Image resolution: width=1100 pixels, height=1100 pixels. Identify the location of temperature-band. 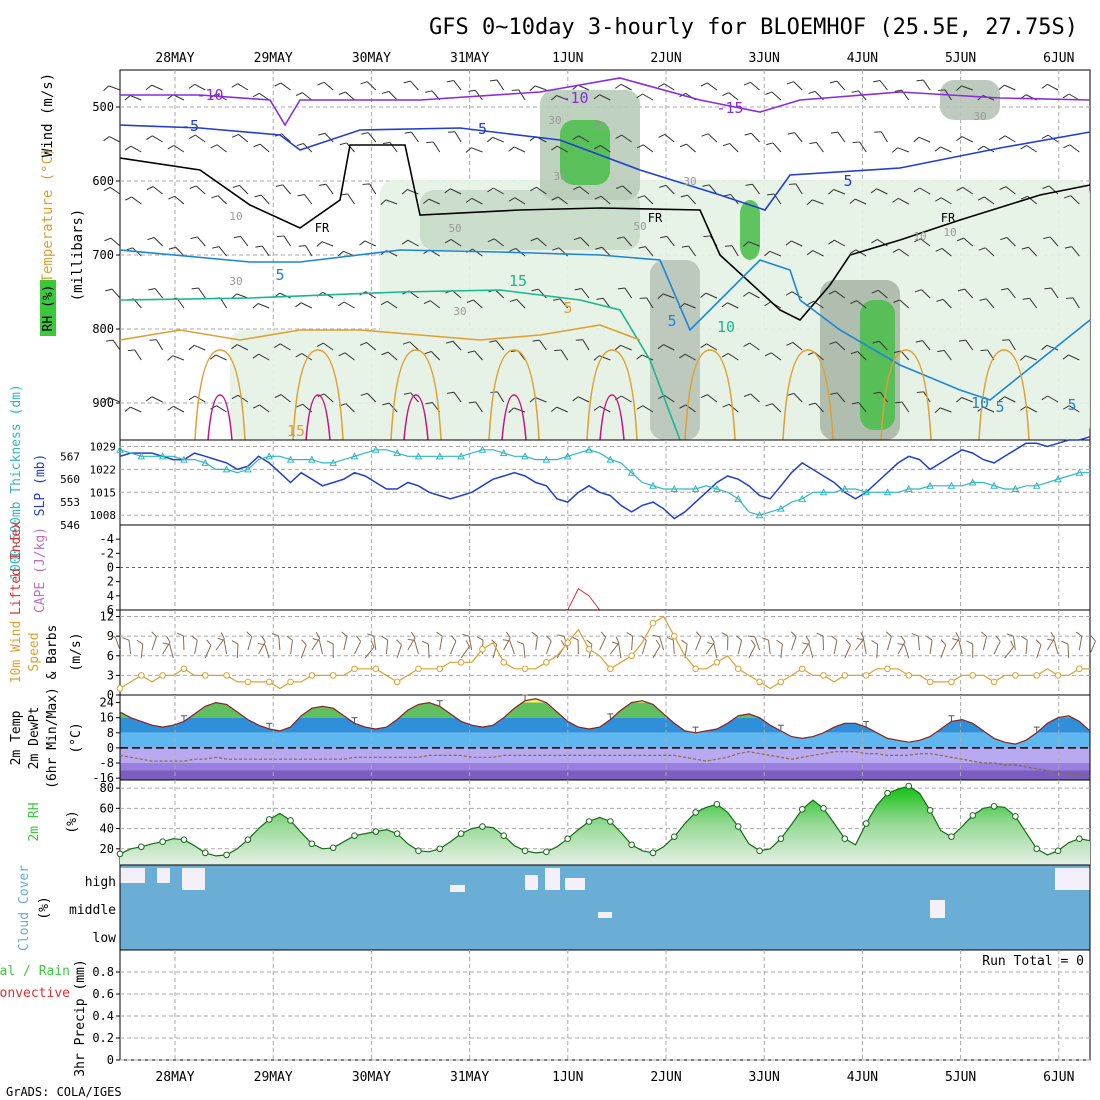
(605, 710).